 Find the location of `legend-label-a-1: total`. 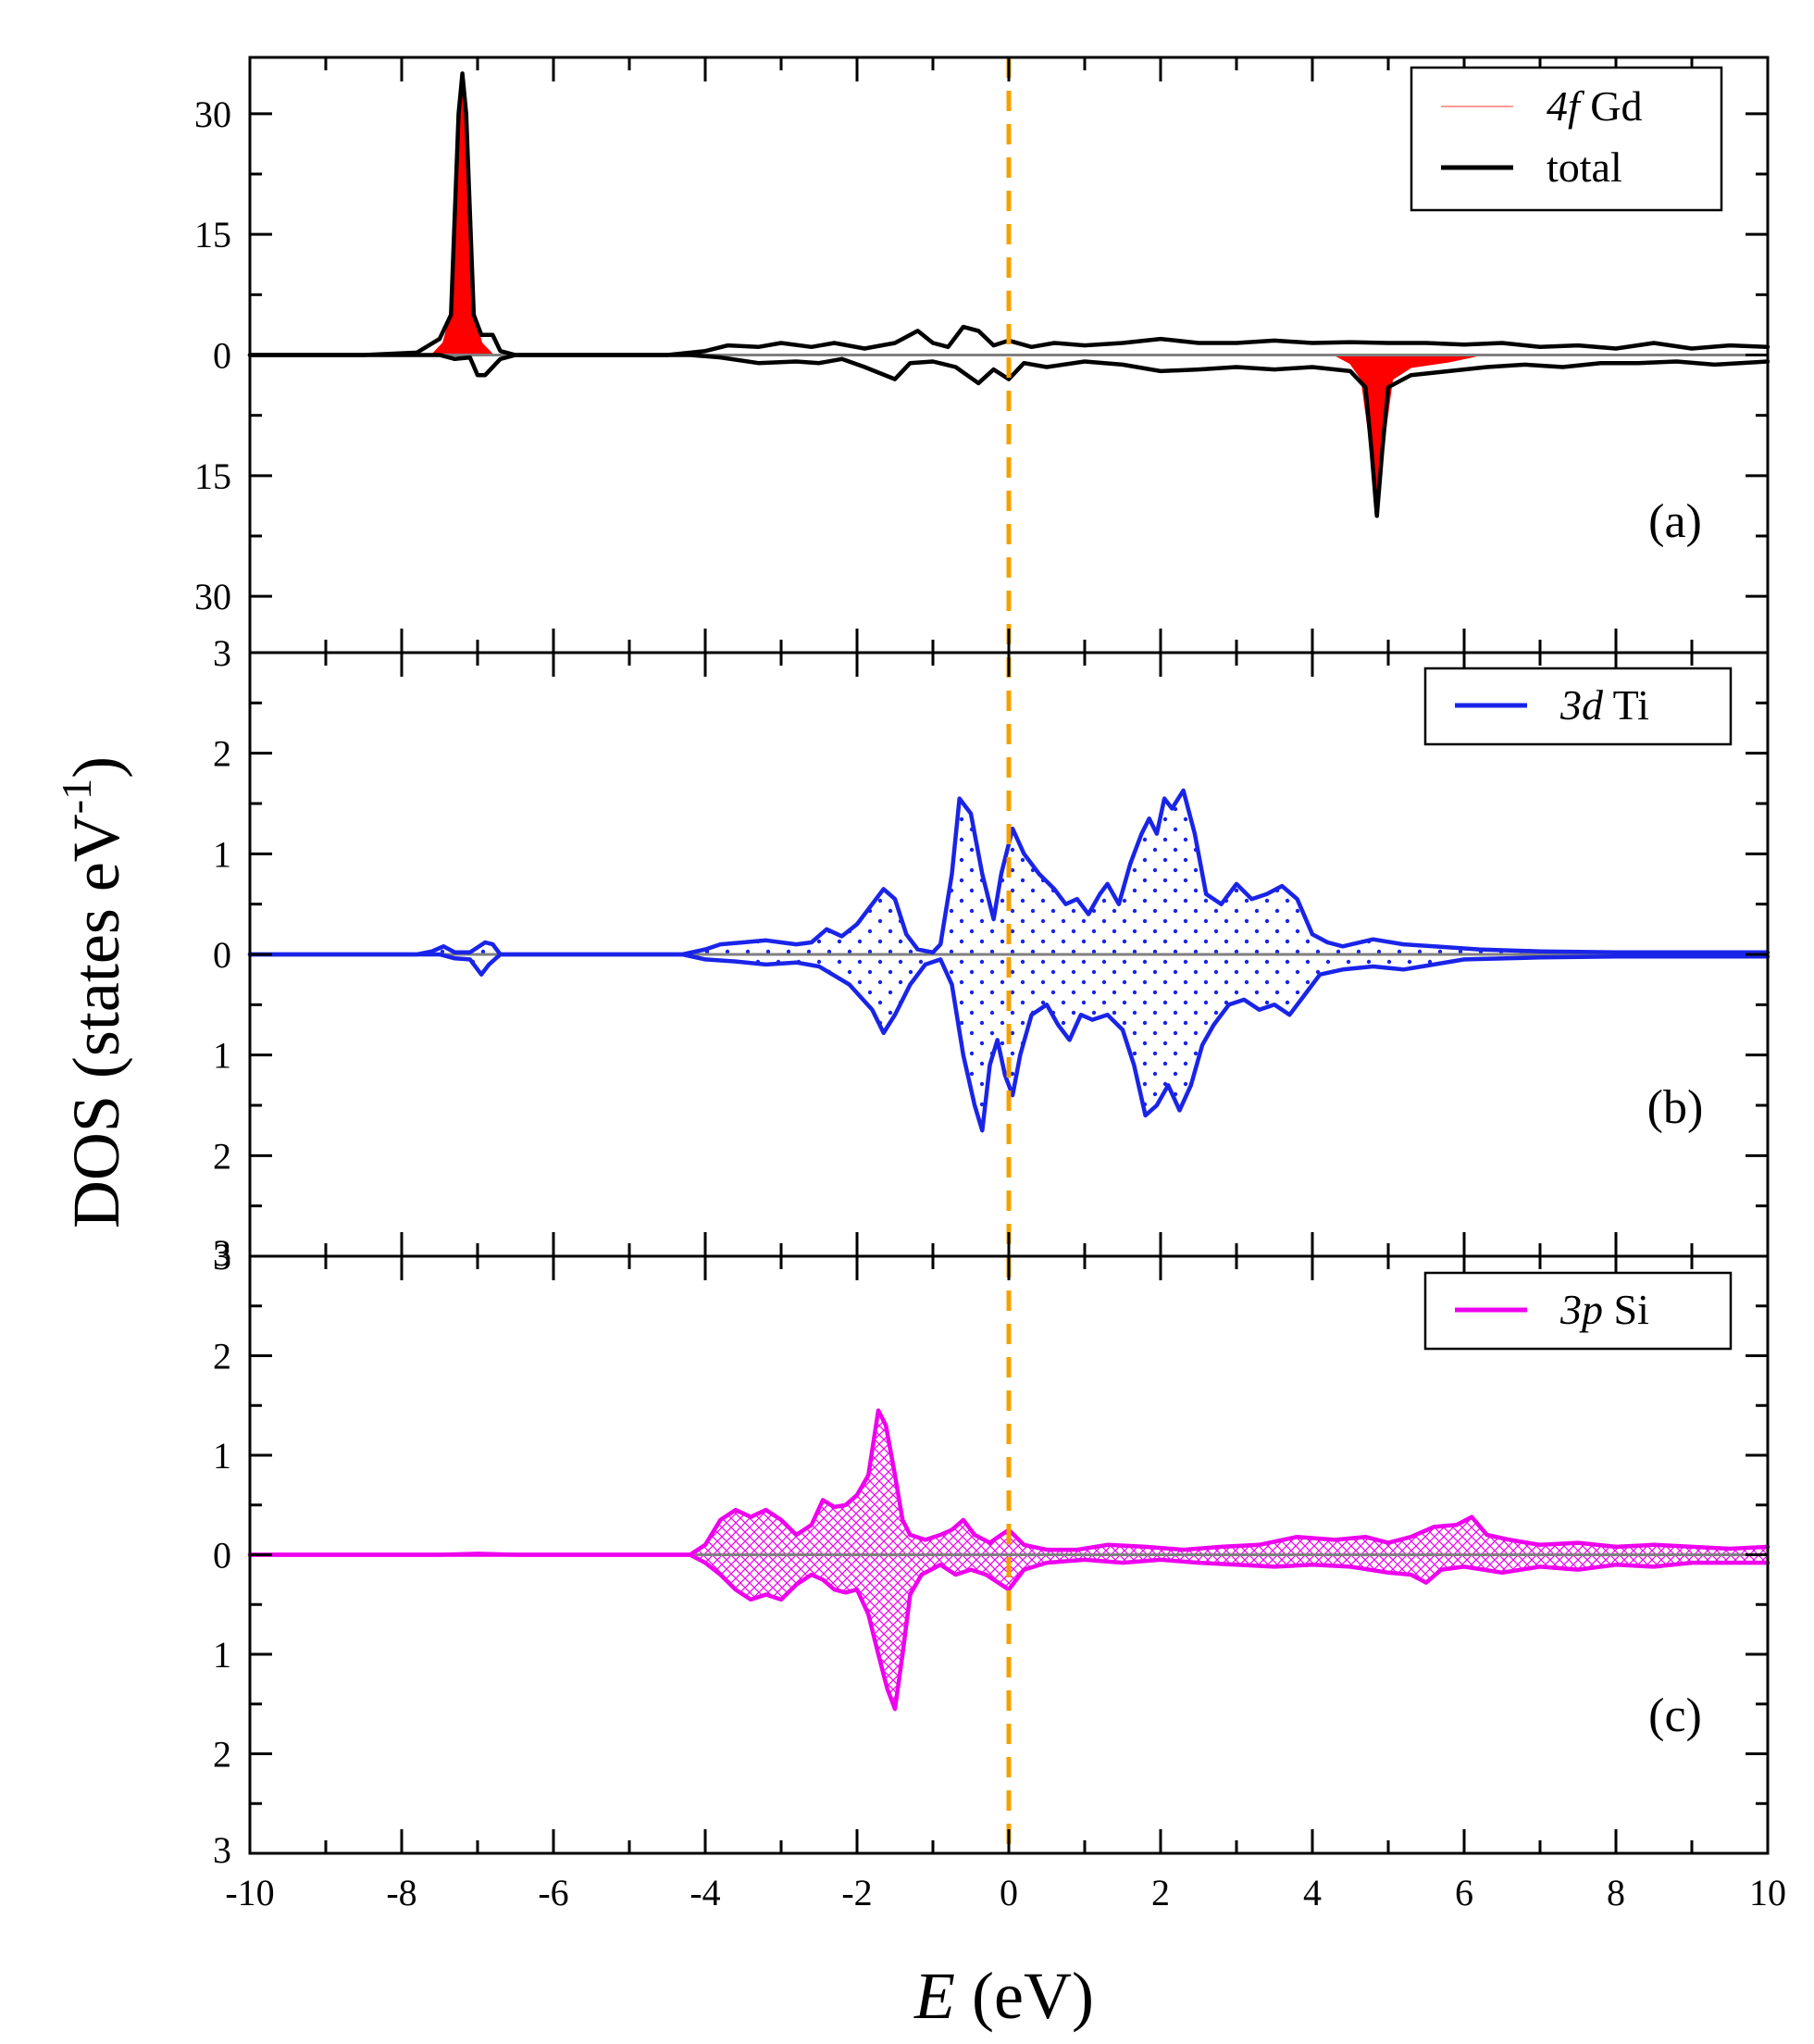

legend-label-a-1: total is located at coordinates (1585, 167).